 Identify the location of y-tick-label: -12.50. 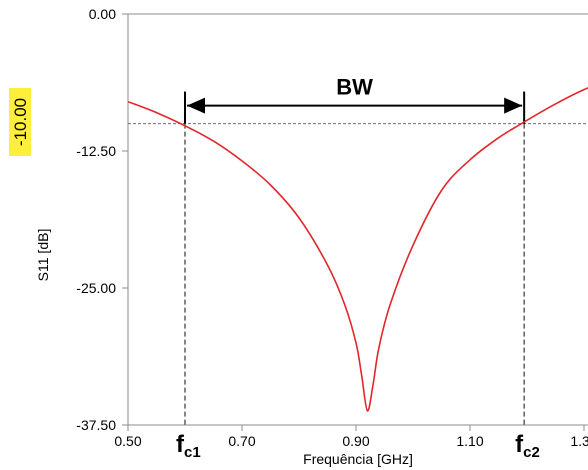
(96, 151).